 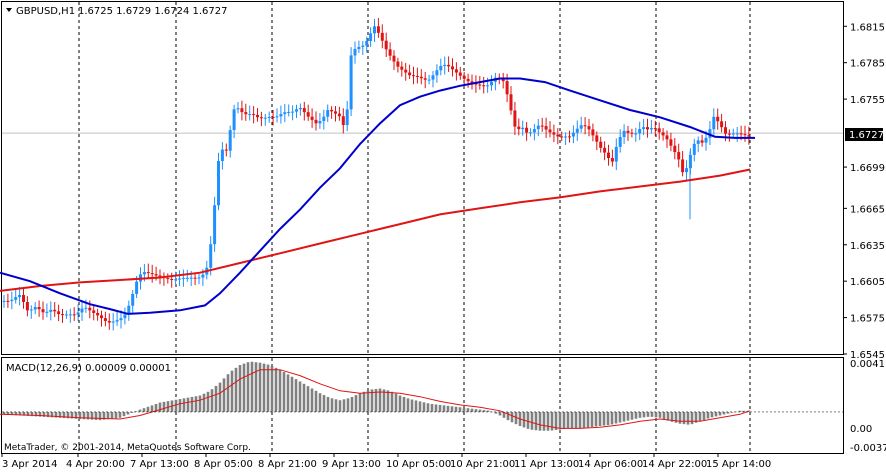 I want to click on price-tick-label: 1.6575, so click(x=867, y=319).